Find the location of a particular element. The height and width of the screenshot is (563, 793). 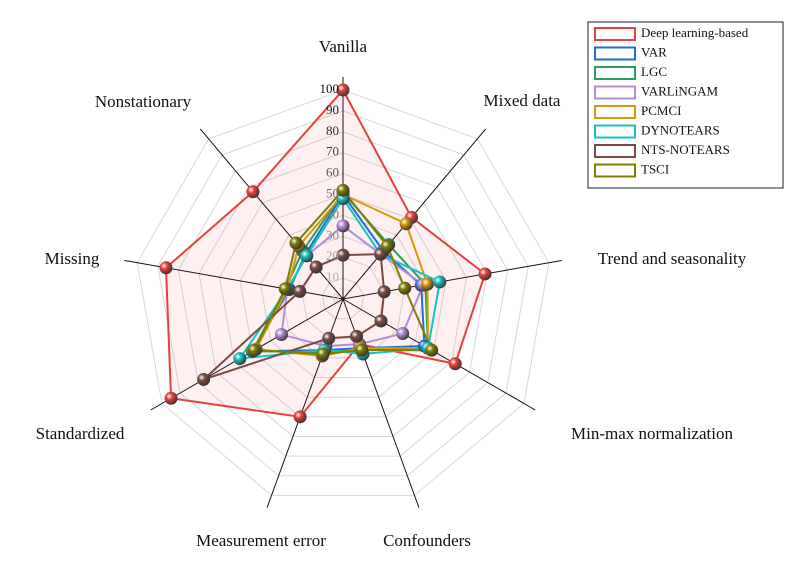

axis-label: Mixed data is located at coordinates (522, 100).